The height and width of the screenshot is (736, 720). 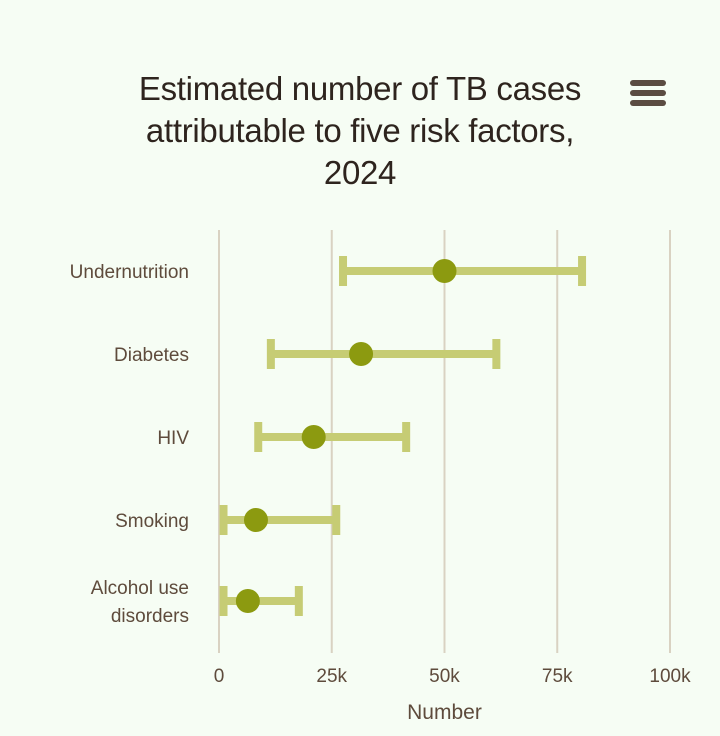 What do you see at coordinates (140, 588) in the screenshot?
I see `category-label: Alcohol use` at bounding box center [140, 588].